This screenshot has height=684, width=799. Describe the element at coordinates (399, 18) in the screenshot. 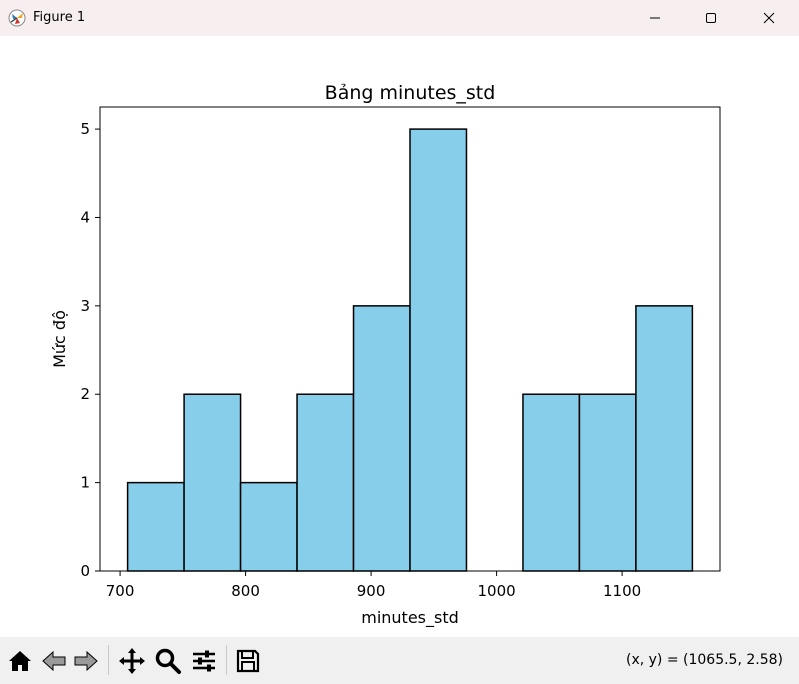

I see `title-bar: Figure 1` at that location.